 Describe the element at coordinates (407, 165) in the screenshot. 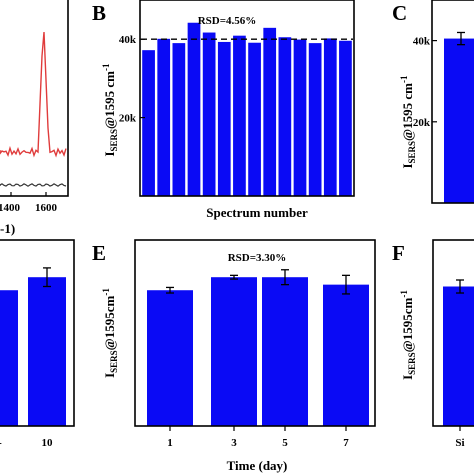

I see `panel-c-ylabel-main: I` at that location.